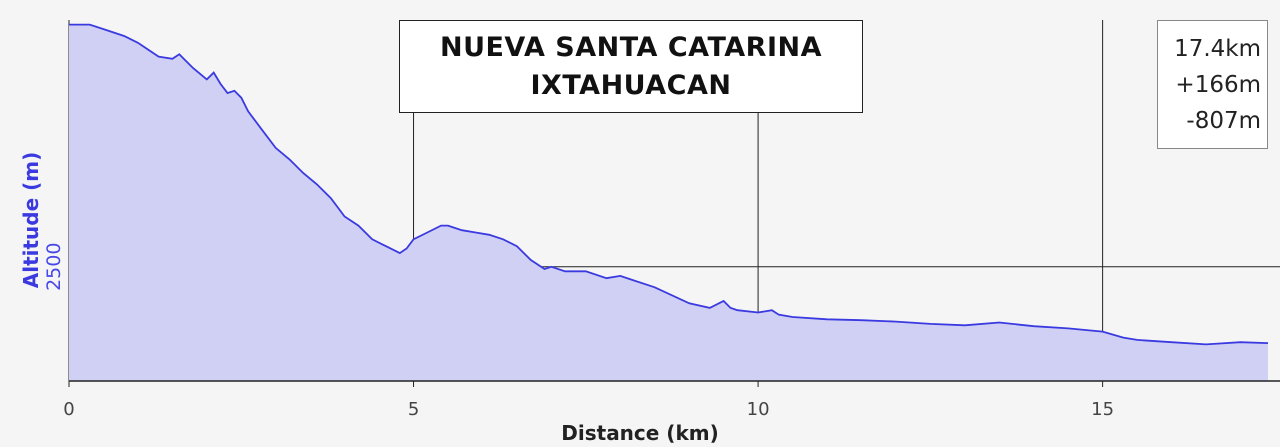 The width and height of the screenshot is (1280, 447). I want to click on x-tick-label-0: 0, so click(68, 409).